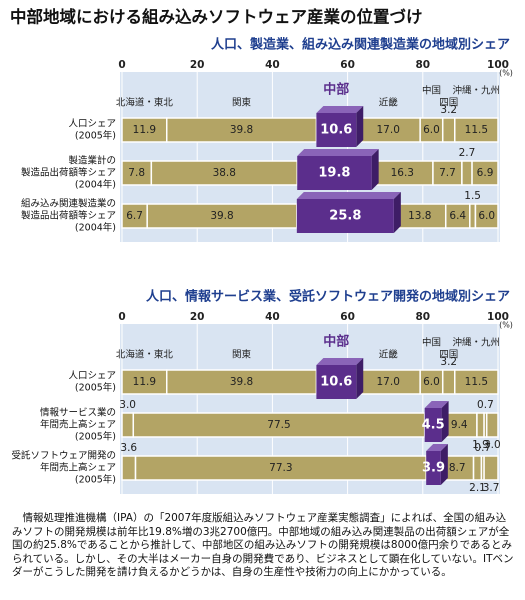 The height and width of the screenshot is (600, 525). What do you see at coordinates (345, 216) in the screenshot?
I see `value-label: 25.8` at bounding box center [345, 216].